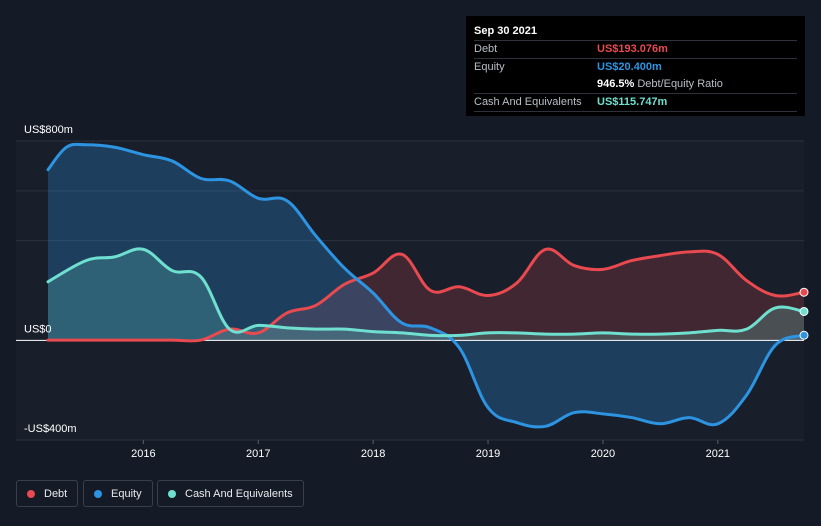 The height and width of the screenshot is (526, 821). Describe the element at coordinates (718, 454) in the screenshot. I see `x-tick-label: 2021` at that location.